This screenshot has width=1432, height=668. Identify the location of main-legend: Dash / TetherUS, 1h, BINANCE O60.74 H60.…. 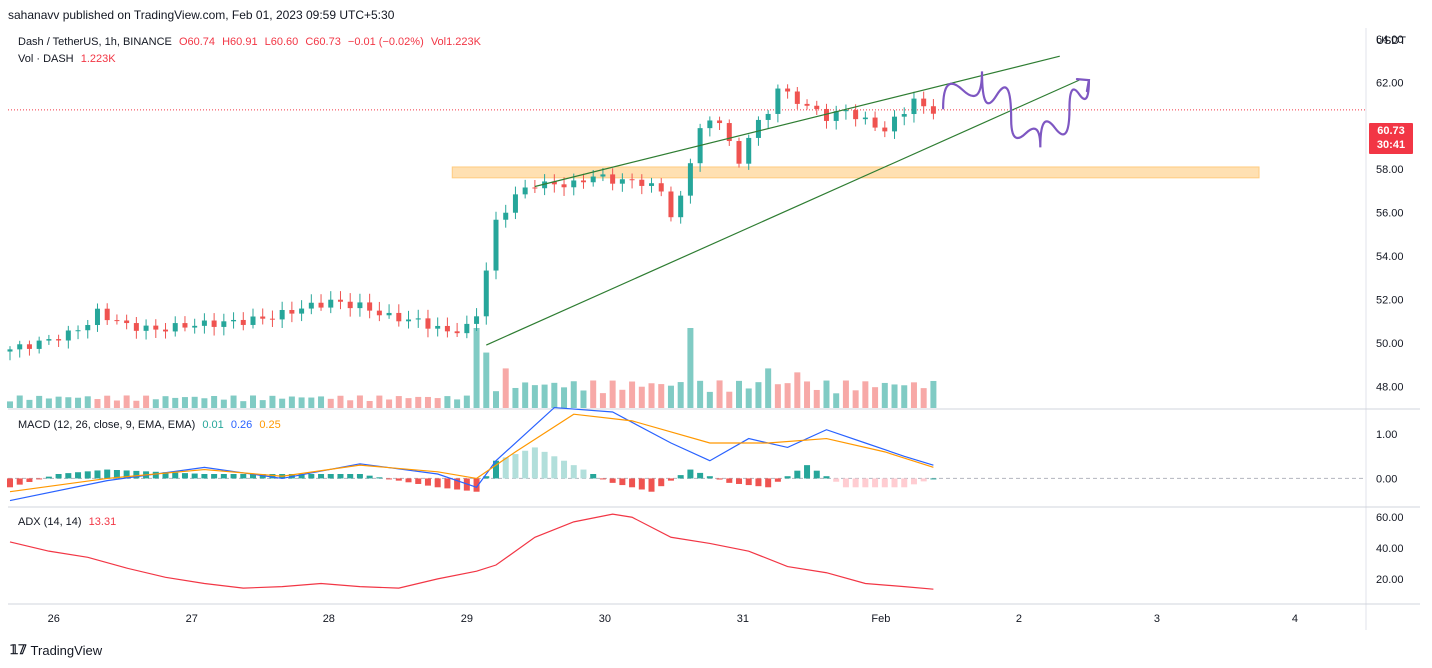
(251, 42).